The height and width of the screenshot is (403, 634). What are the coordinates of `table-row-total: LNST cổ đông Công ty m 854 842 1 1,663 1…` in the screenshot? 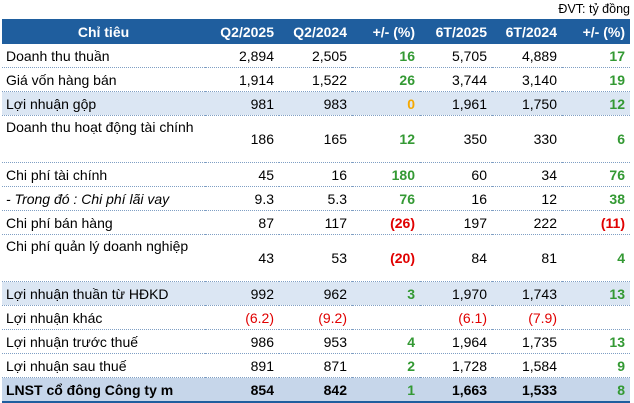 It's located at (316, 390).